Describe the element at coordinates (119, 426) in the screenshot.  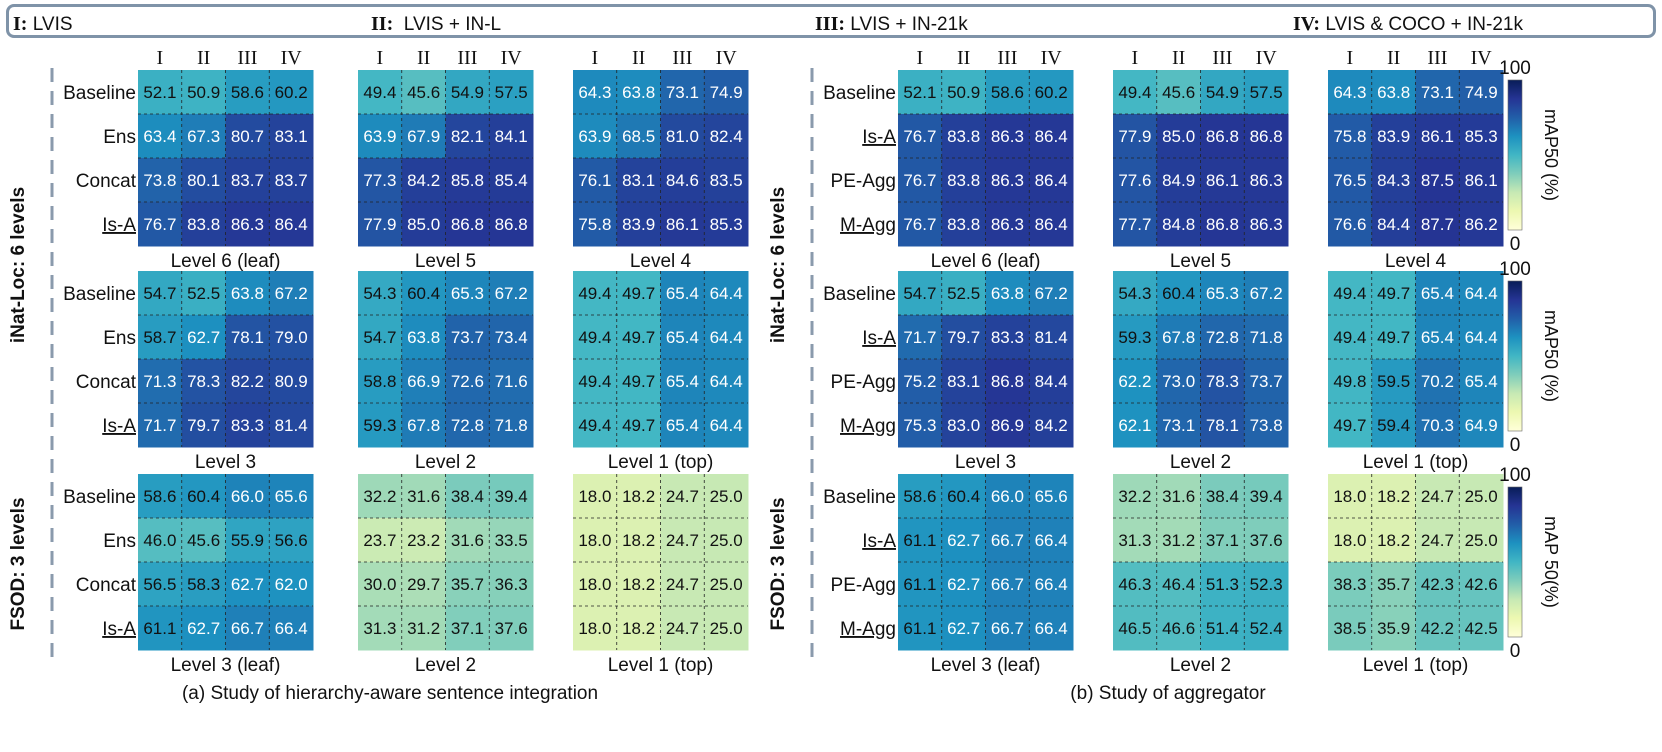
I see `row-label: Is-A` at that location.